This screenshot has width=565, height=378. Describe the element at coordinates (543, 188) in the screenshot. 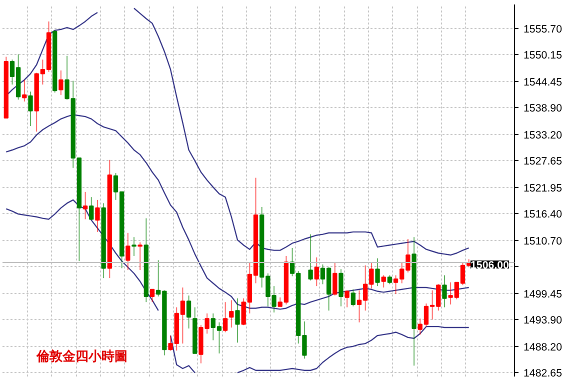

I see `y-tick-label: 1521.95` at that location.